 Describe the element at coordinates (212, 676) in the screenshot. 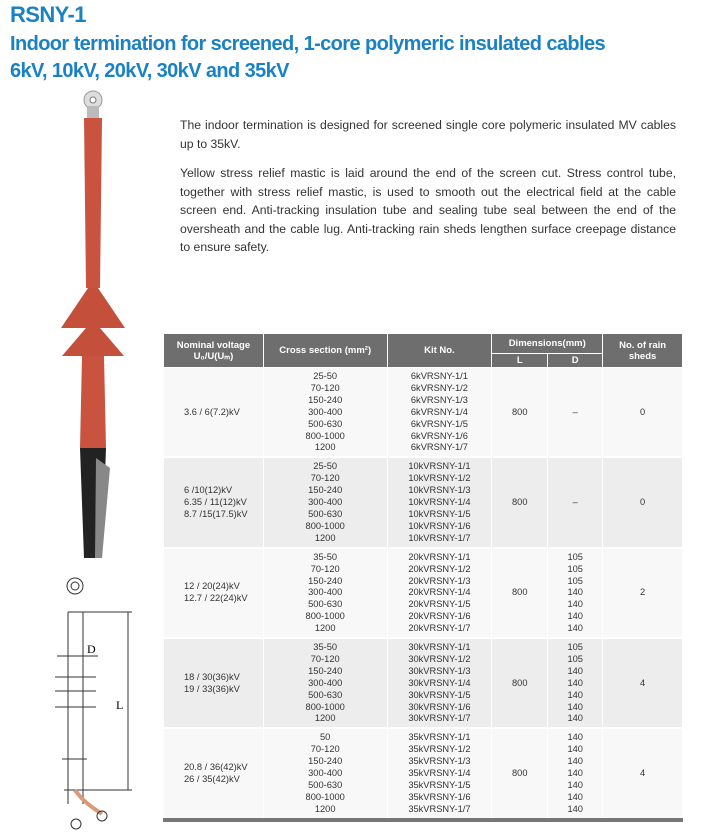

I see `voltage-cell-line: 18 / 30(36)kV` at that location.